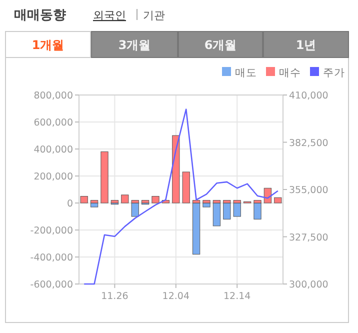  What do you see at coordinates (40, 15) in the screenshot?
I see `chart-title: 매매동향` at bounding box center [40, 15].